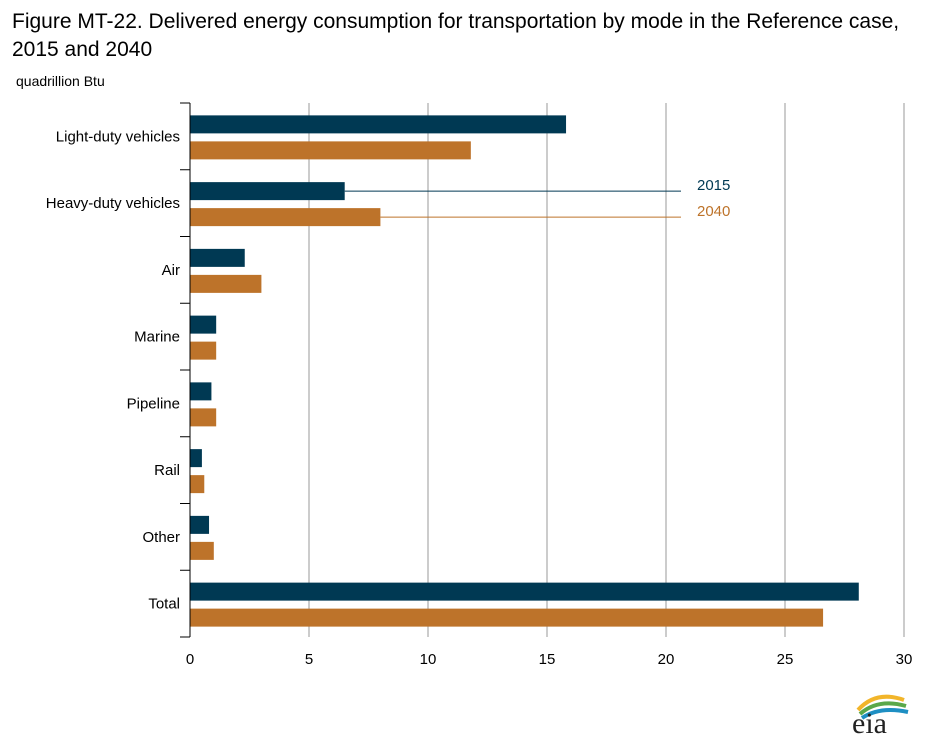 The width and height of the screenshot is (940, 739). What do you see at coordinates (330, 150) in the screenshot?
I see `bar-2040-light-duty-vehicles` at bounding box center [330, 150].